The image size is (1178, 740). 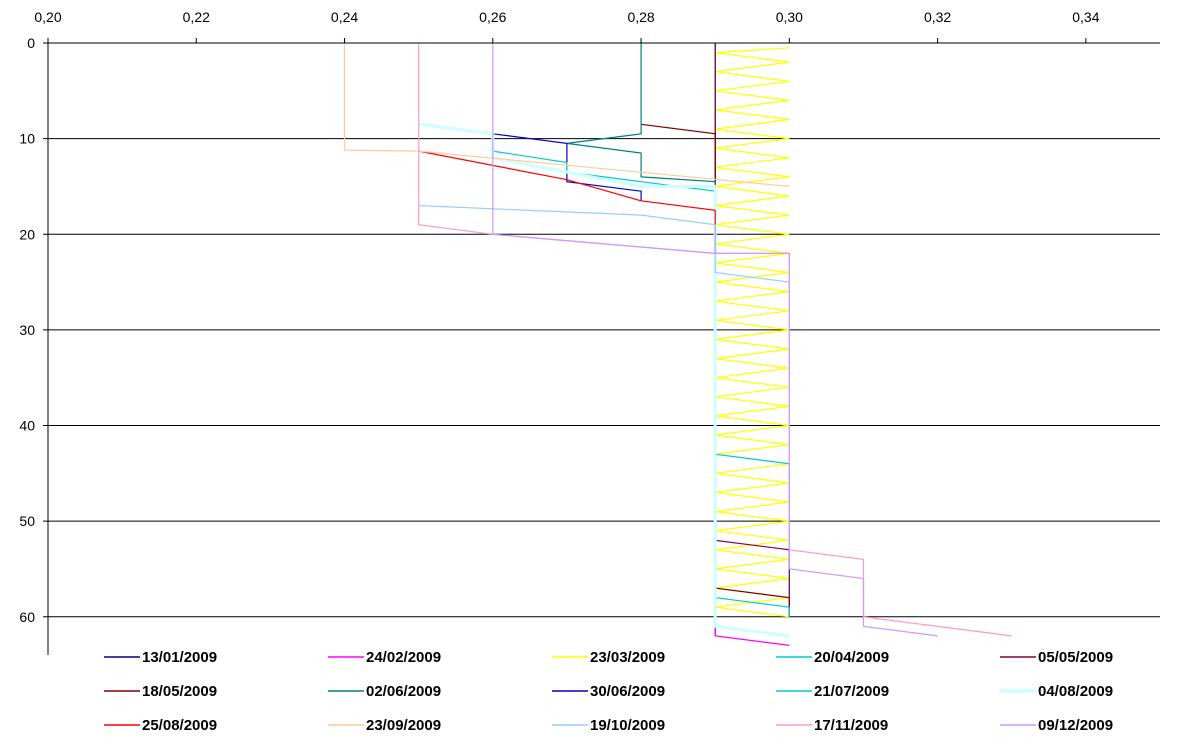 I want to click on y-tick-label: 20, so click(x=27, y=234).